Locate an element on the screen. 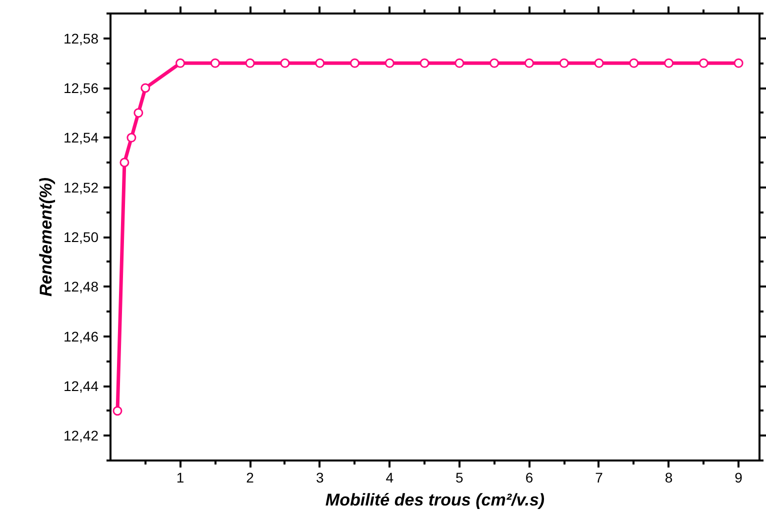 Image resolution: width=766 pixels, height=532 pixels. x-tick-label: 3 is located at coordinates (320, 478).